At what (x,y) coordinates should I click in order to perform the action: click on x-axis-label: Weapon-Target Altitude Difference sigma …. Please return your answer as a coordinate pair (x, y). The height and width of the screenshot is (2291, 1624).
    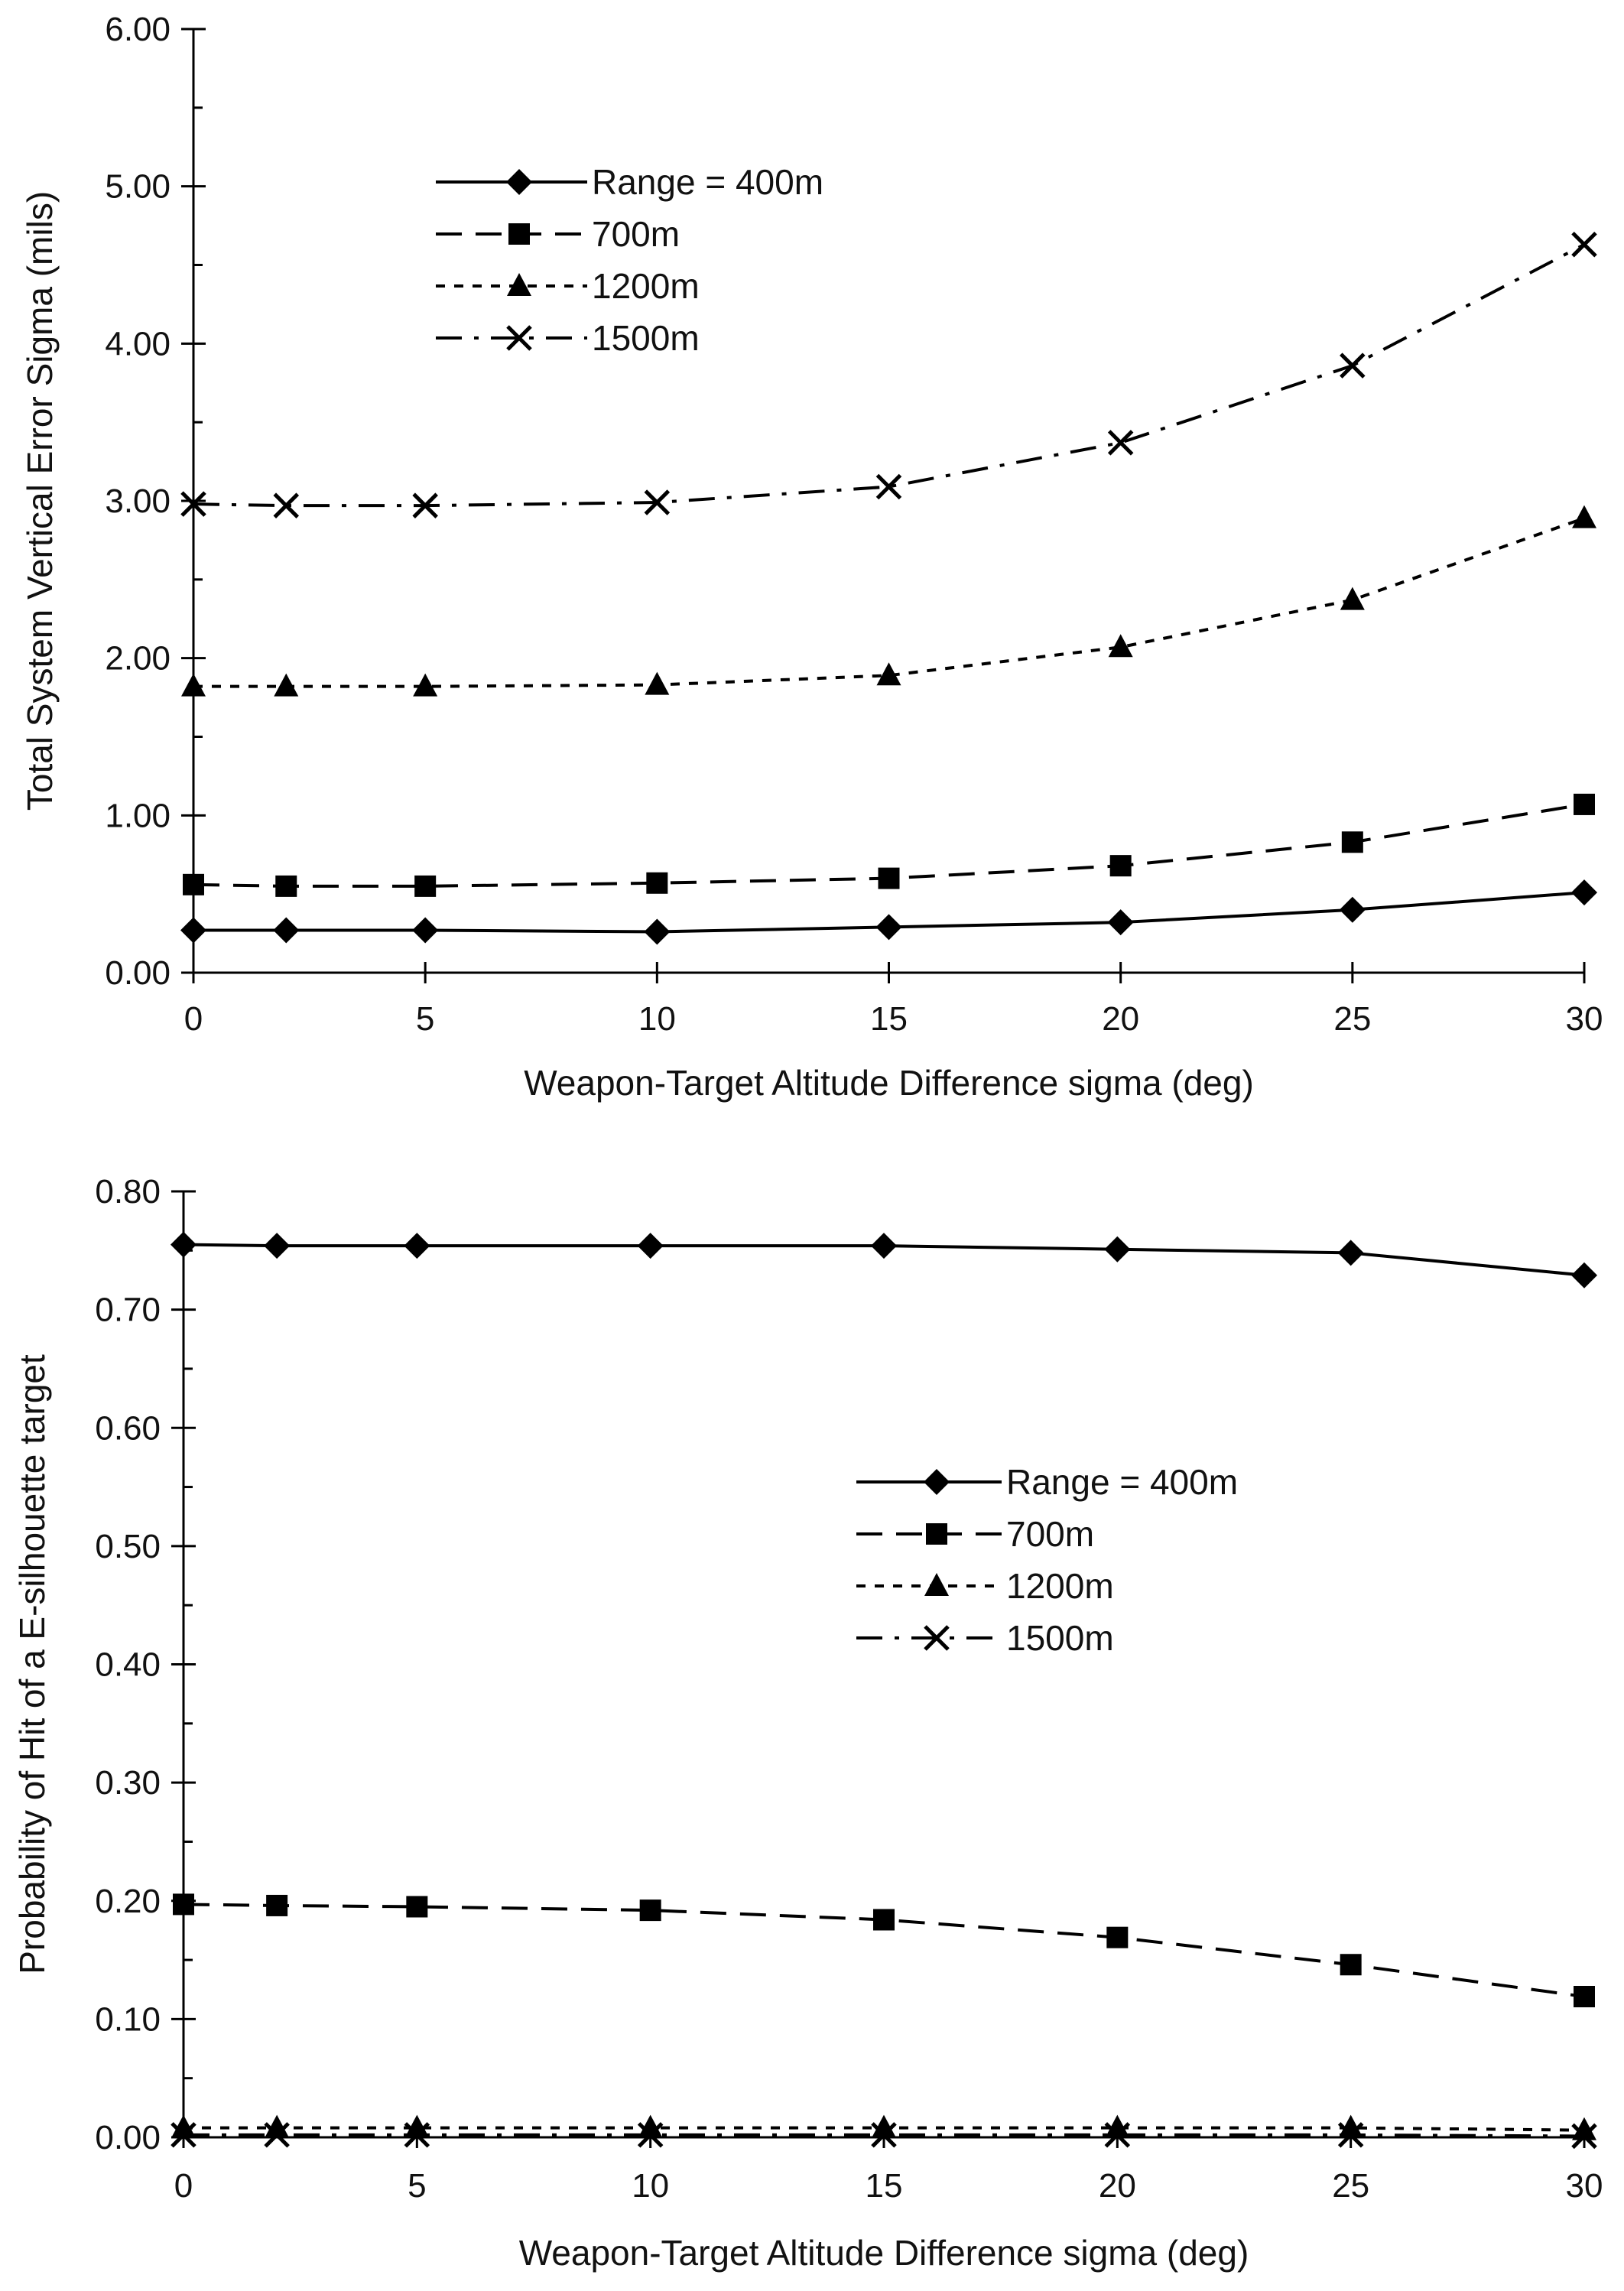
    Looking at the image, I should click on (884, 2253).